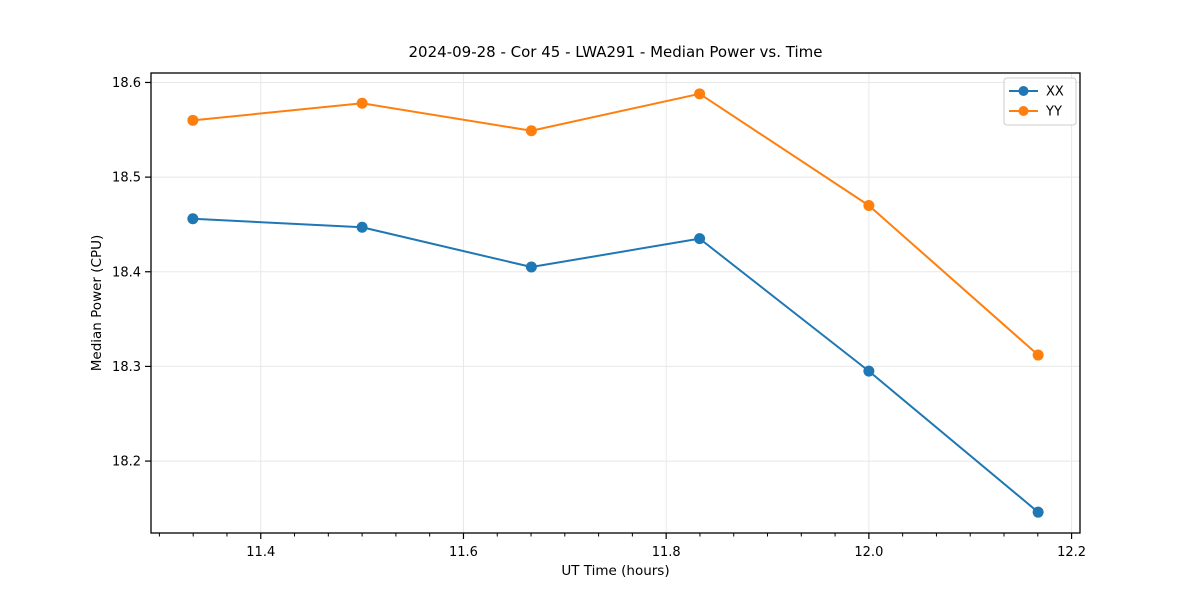 This screenshot has width=1200, height=600. I want to click on x-tick-label: 11.6, so click(463, 552).